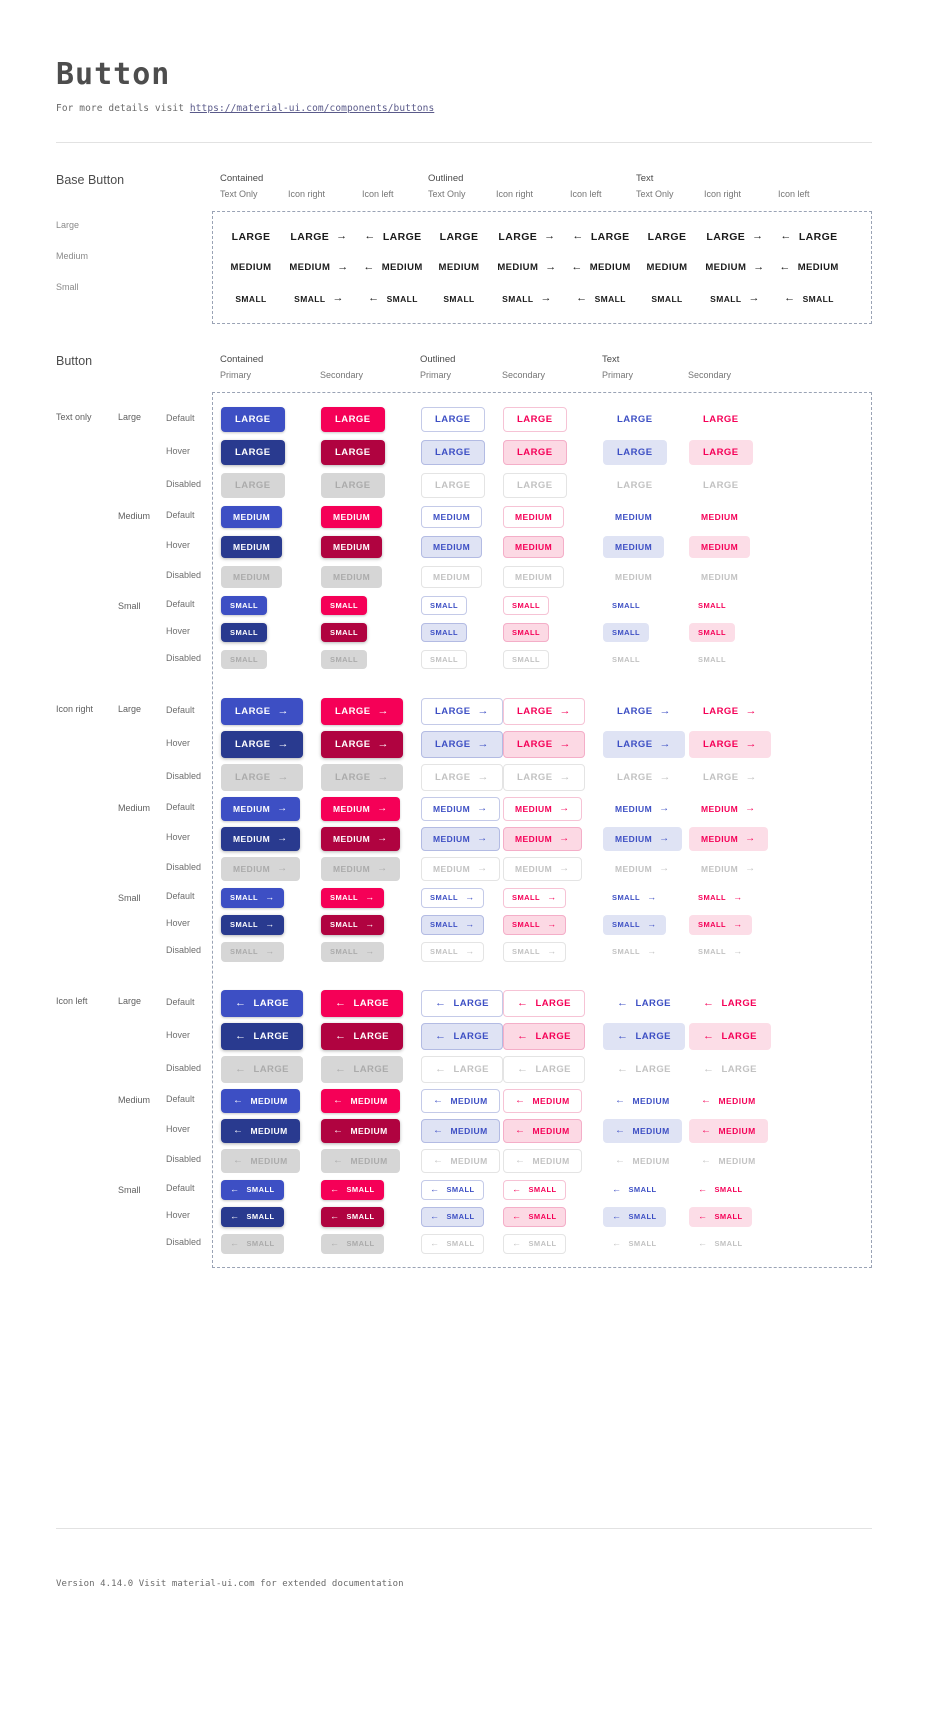  Describe the element at coordinates (352, 924) in the screenshot. I see `button-contained-secondary-small-hover: SMALL →` at that location.